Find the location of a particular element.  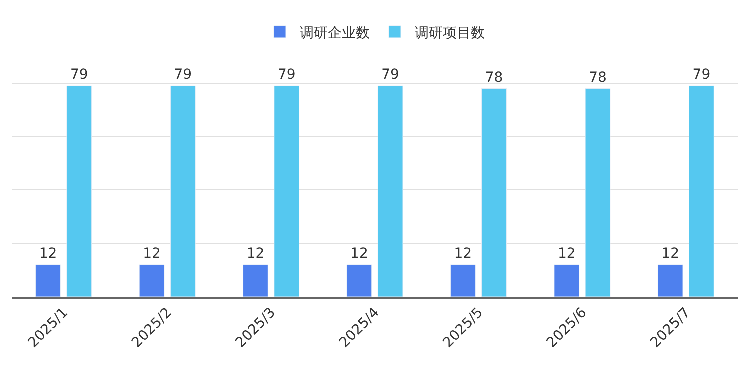

legend-label: 调研项目数 is located at coordinates (450, 33).